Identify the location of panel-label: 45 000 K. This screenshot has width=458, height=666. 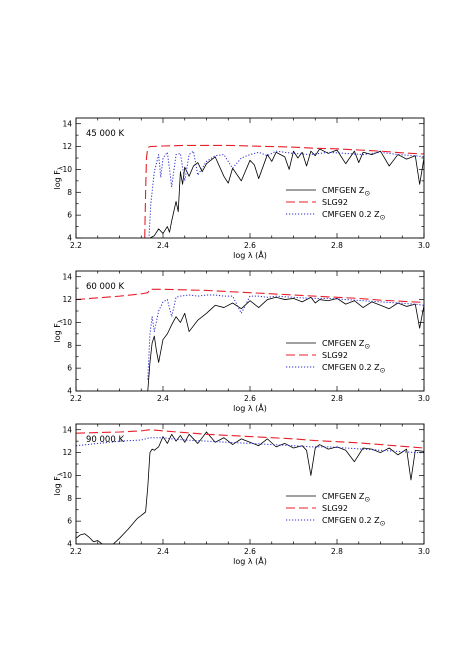
(105, 134).